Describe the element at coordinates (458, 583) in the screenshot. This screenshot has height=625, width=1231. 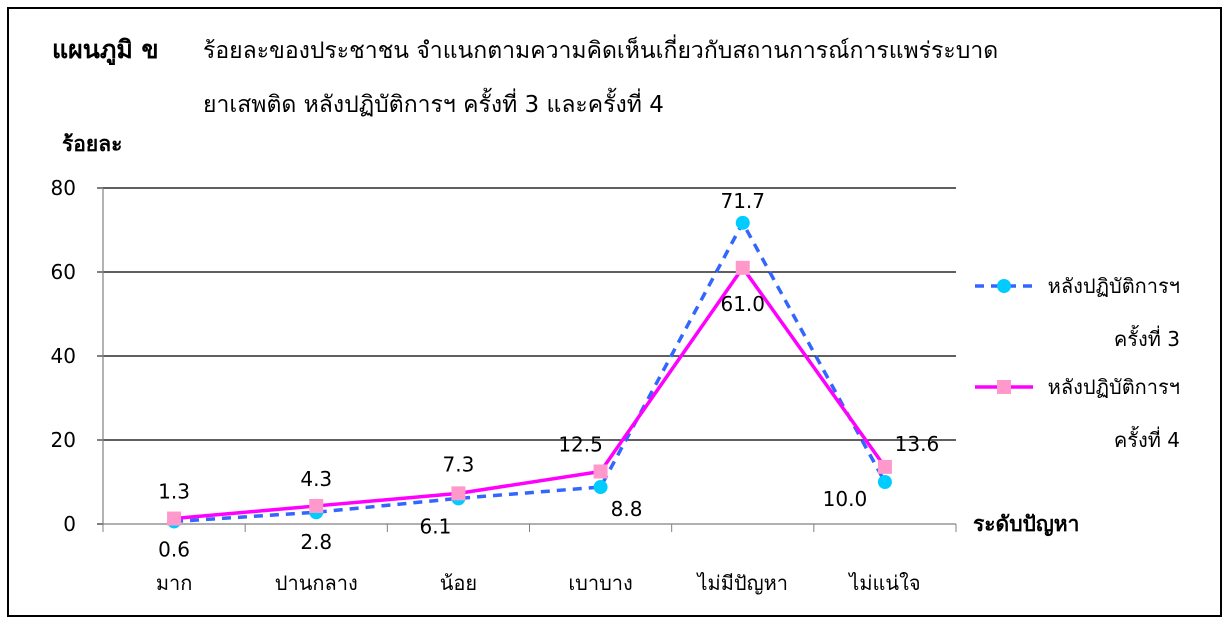
I see `x-tick-label: น้อย` at that location.